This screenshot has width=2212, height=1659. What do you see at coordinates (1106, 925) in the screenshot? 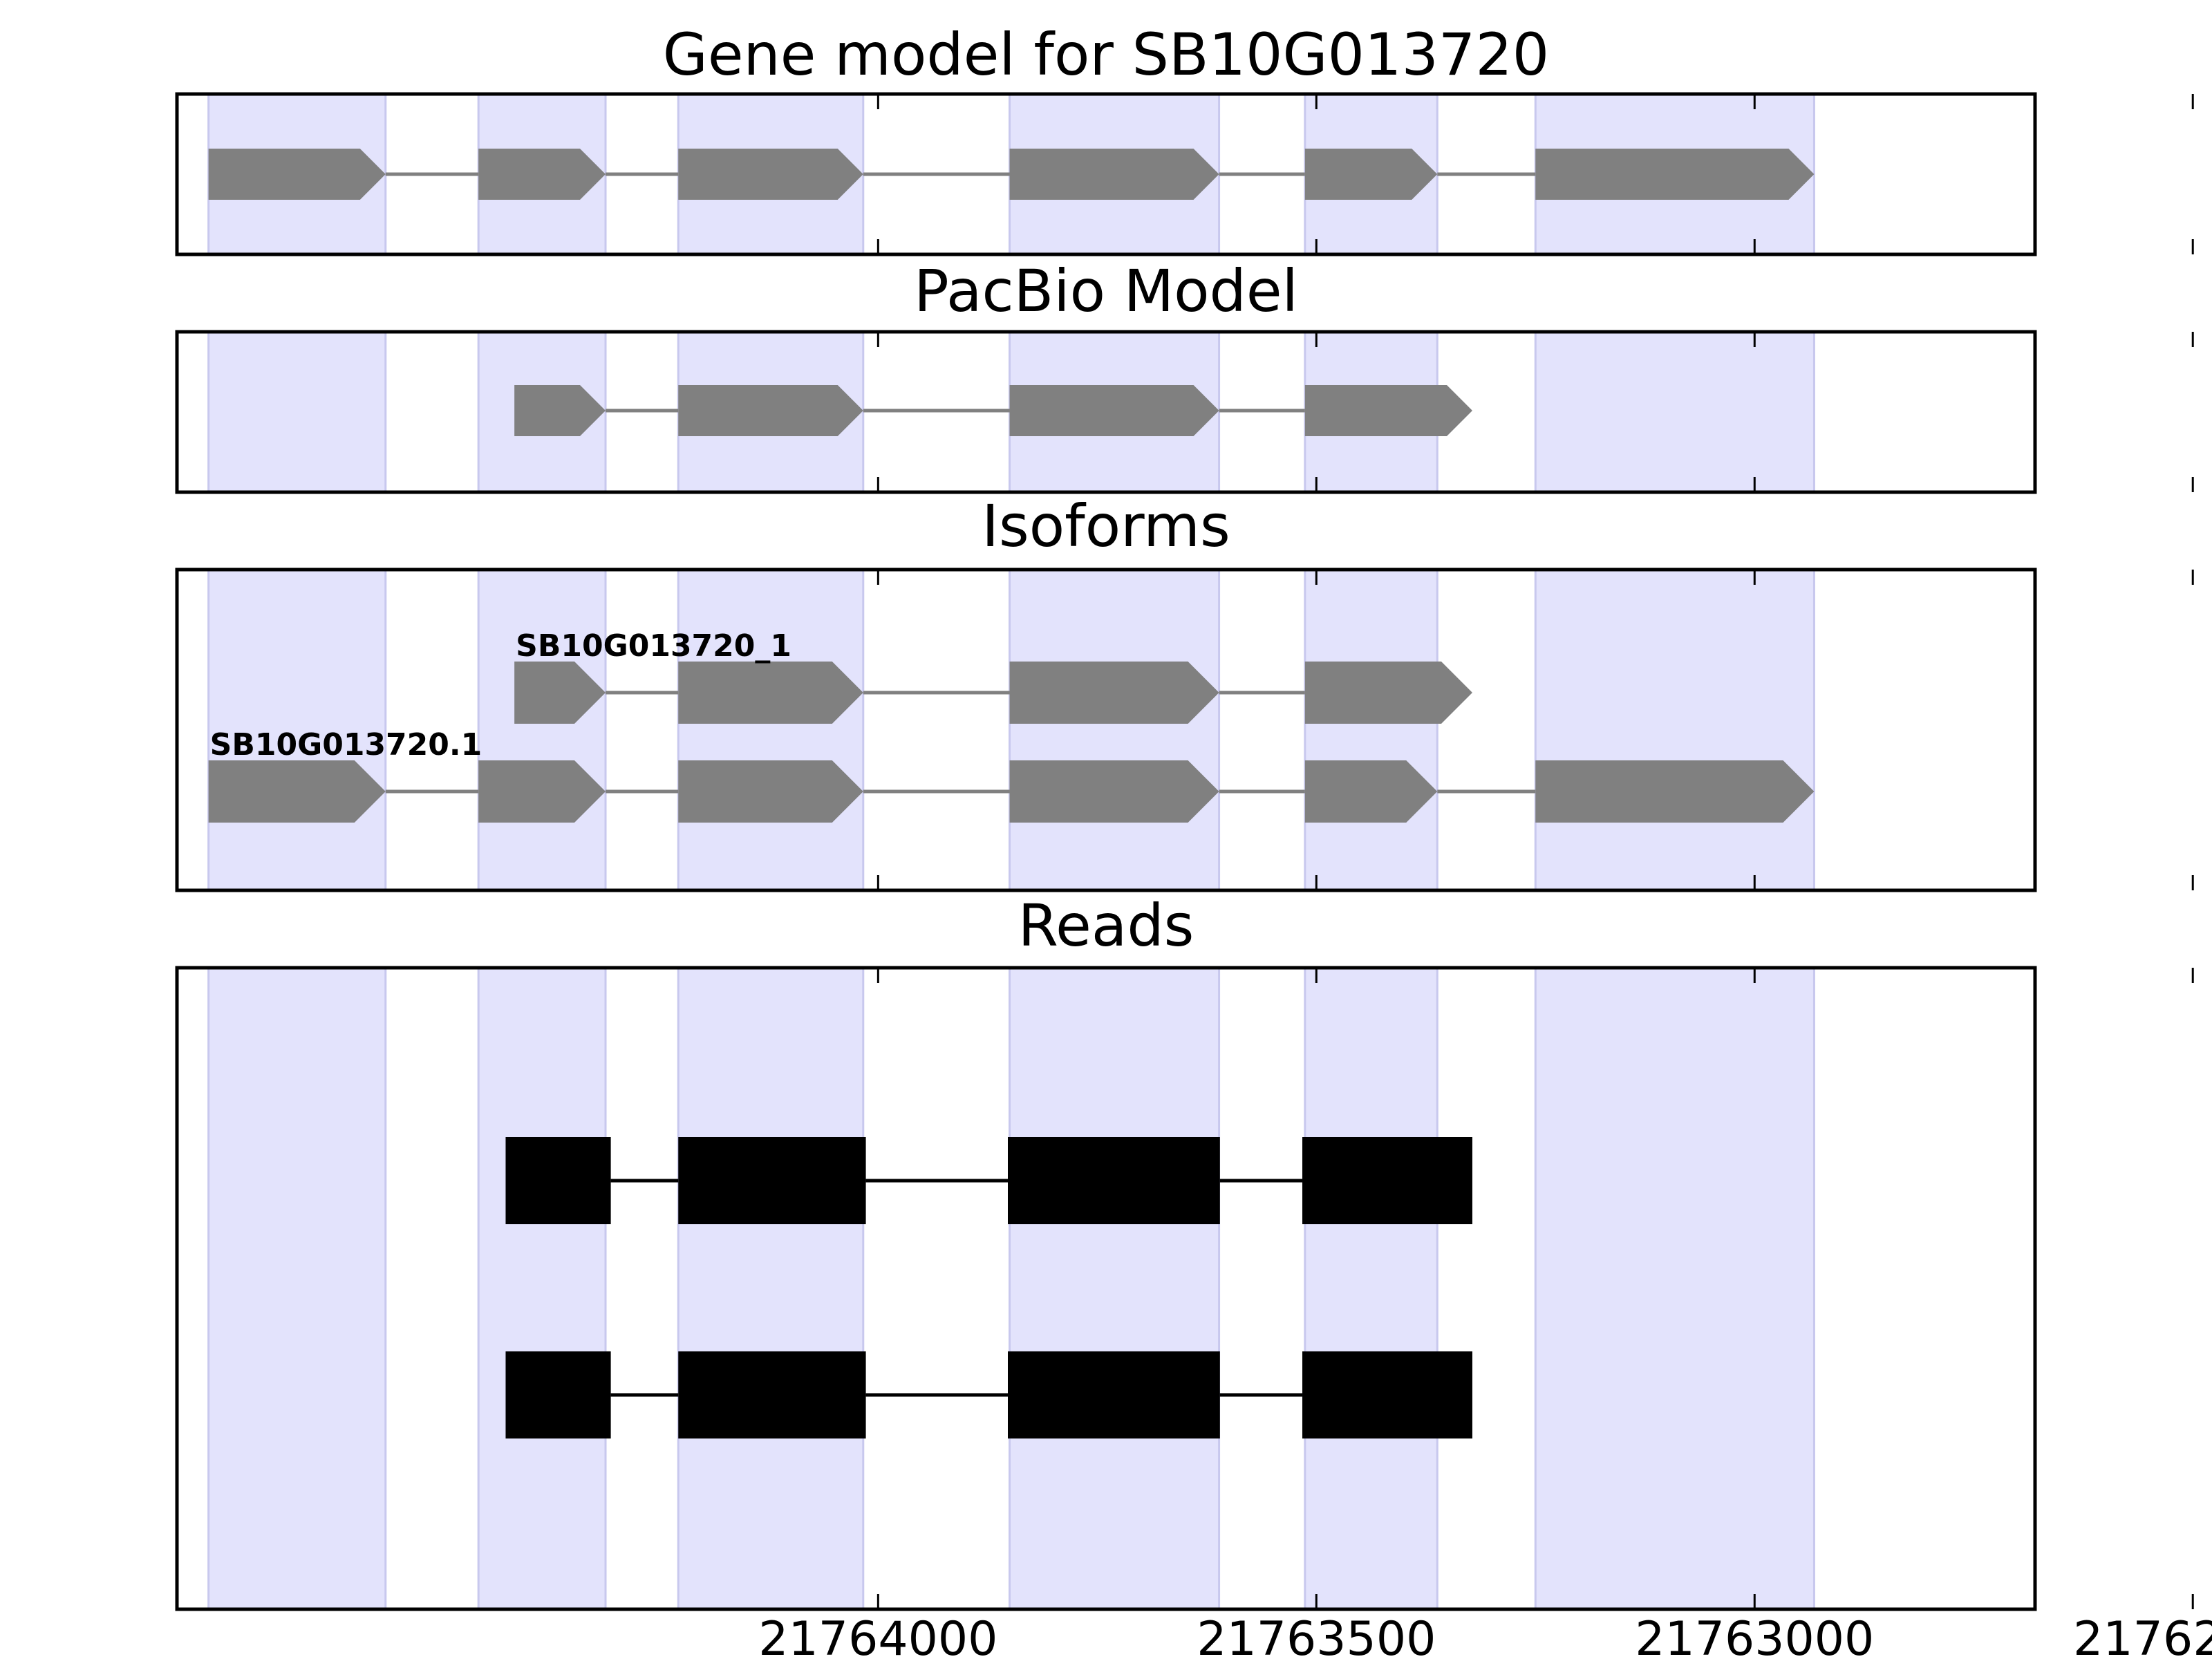
I see `panel-title: Reads` at bounding box center [1106, 925].